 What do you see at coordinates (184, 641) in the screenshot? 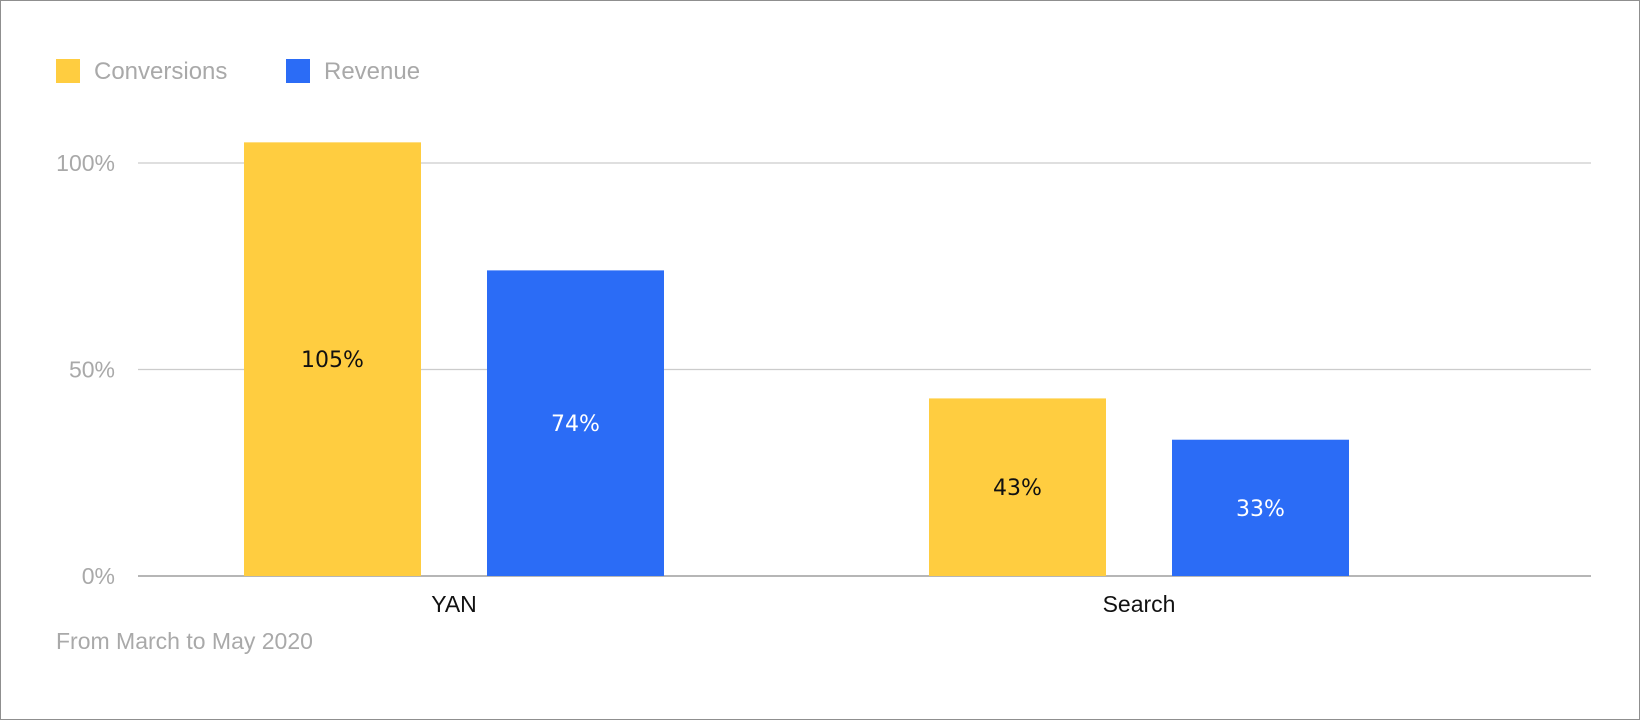
I see `footnote: From March to May 2020` at bounding box center [184, 641].